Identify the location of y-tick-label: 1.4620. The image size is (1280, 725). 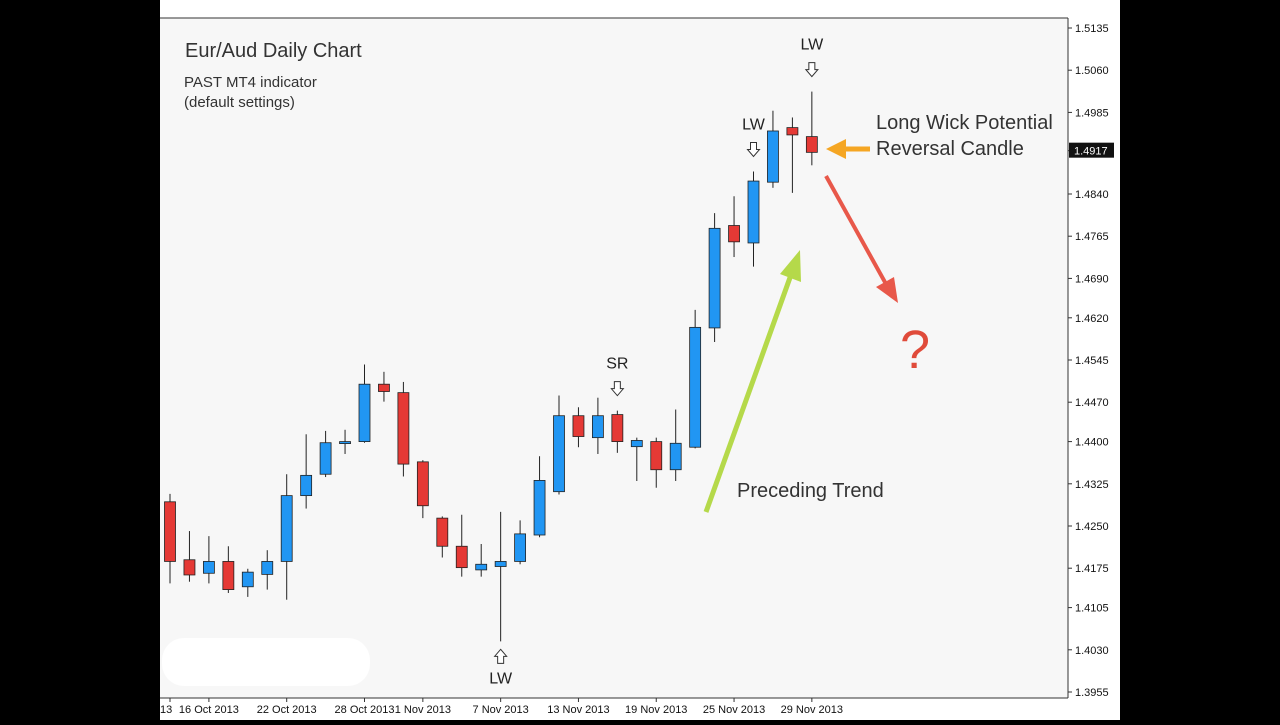
(1092, 319).